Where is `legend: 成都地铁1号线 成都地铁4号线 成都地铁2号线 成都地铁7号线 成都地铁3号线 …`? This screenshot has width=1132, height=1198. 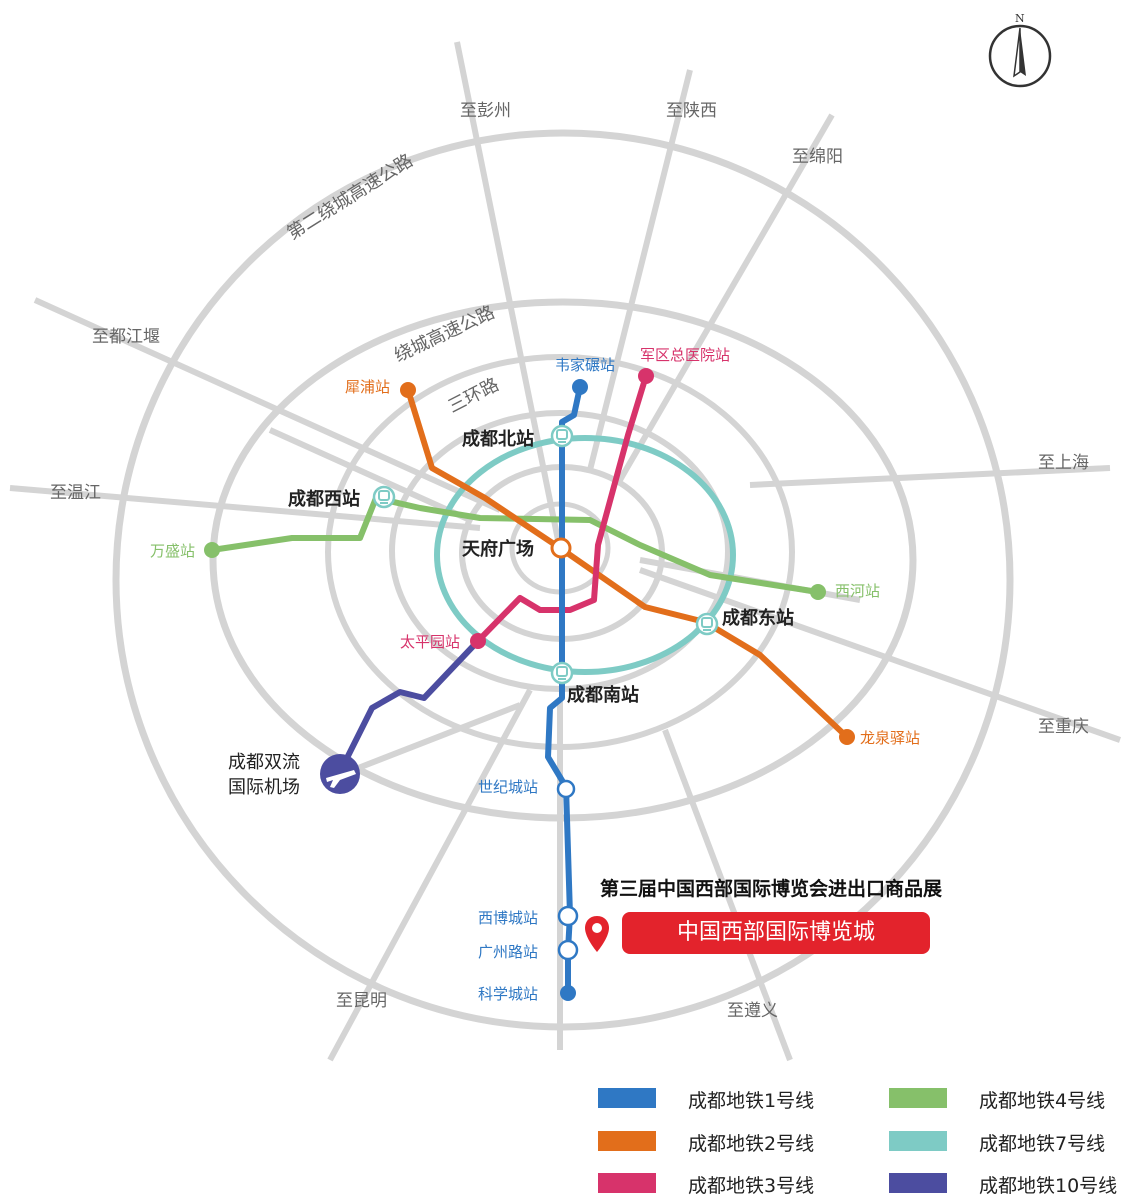 legend: 成都地铁1号线 成都地铁4号线 成都地铁2号线 成都地铁7号线 成都地铁3号线 … is located at coordinates (566, 1133).